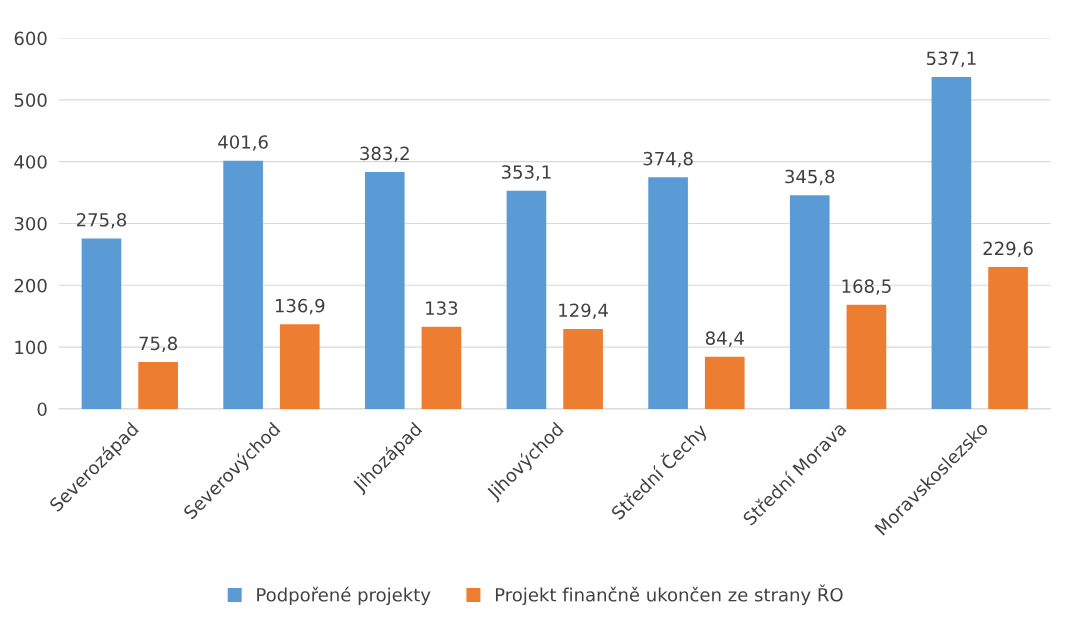 This screenshot has width=1072, height=634. What do you see at coordinates (300, 306) in the screenshot?
I see `data-label: 136,9` at bounding box center [300, 306].